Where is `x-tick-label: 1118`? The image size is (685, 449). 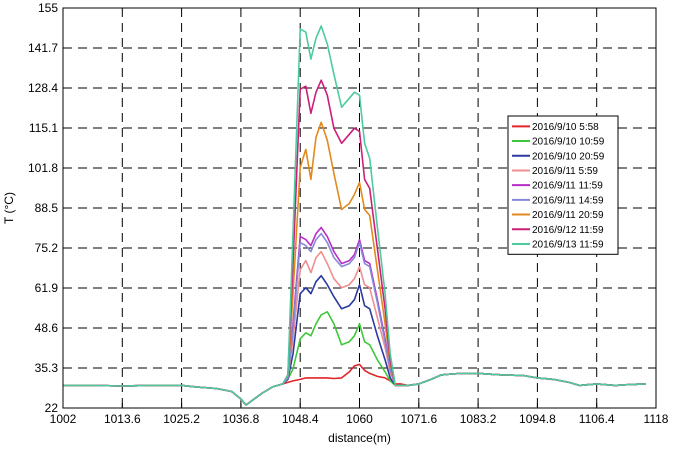
x-tick-label: 1118 is located at coordinates (656, 419).